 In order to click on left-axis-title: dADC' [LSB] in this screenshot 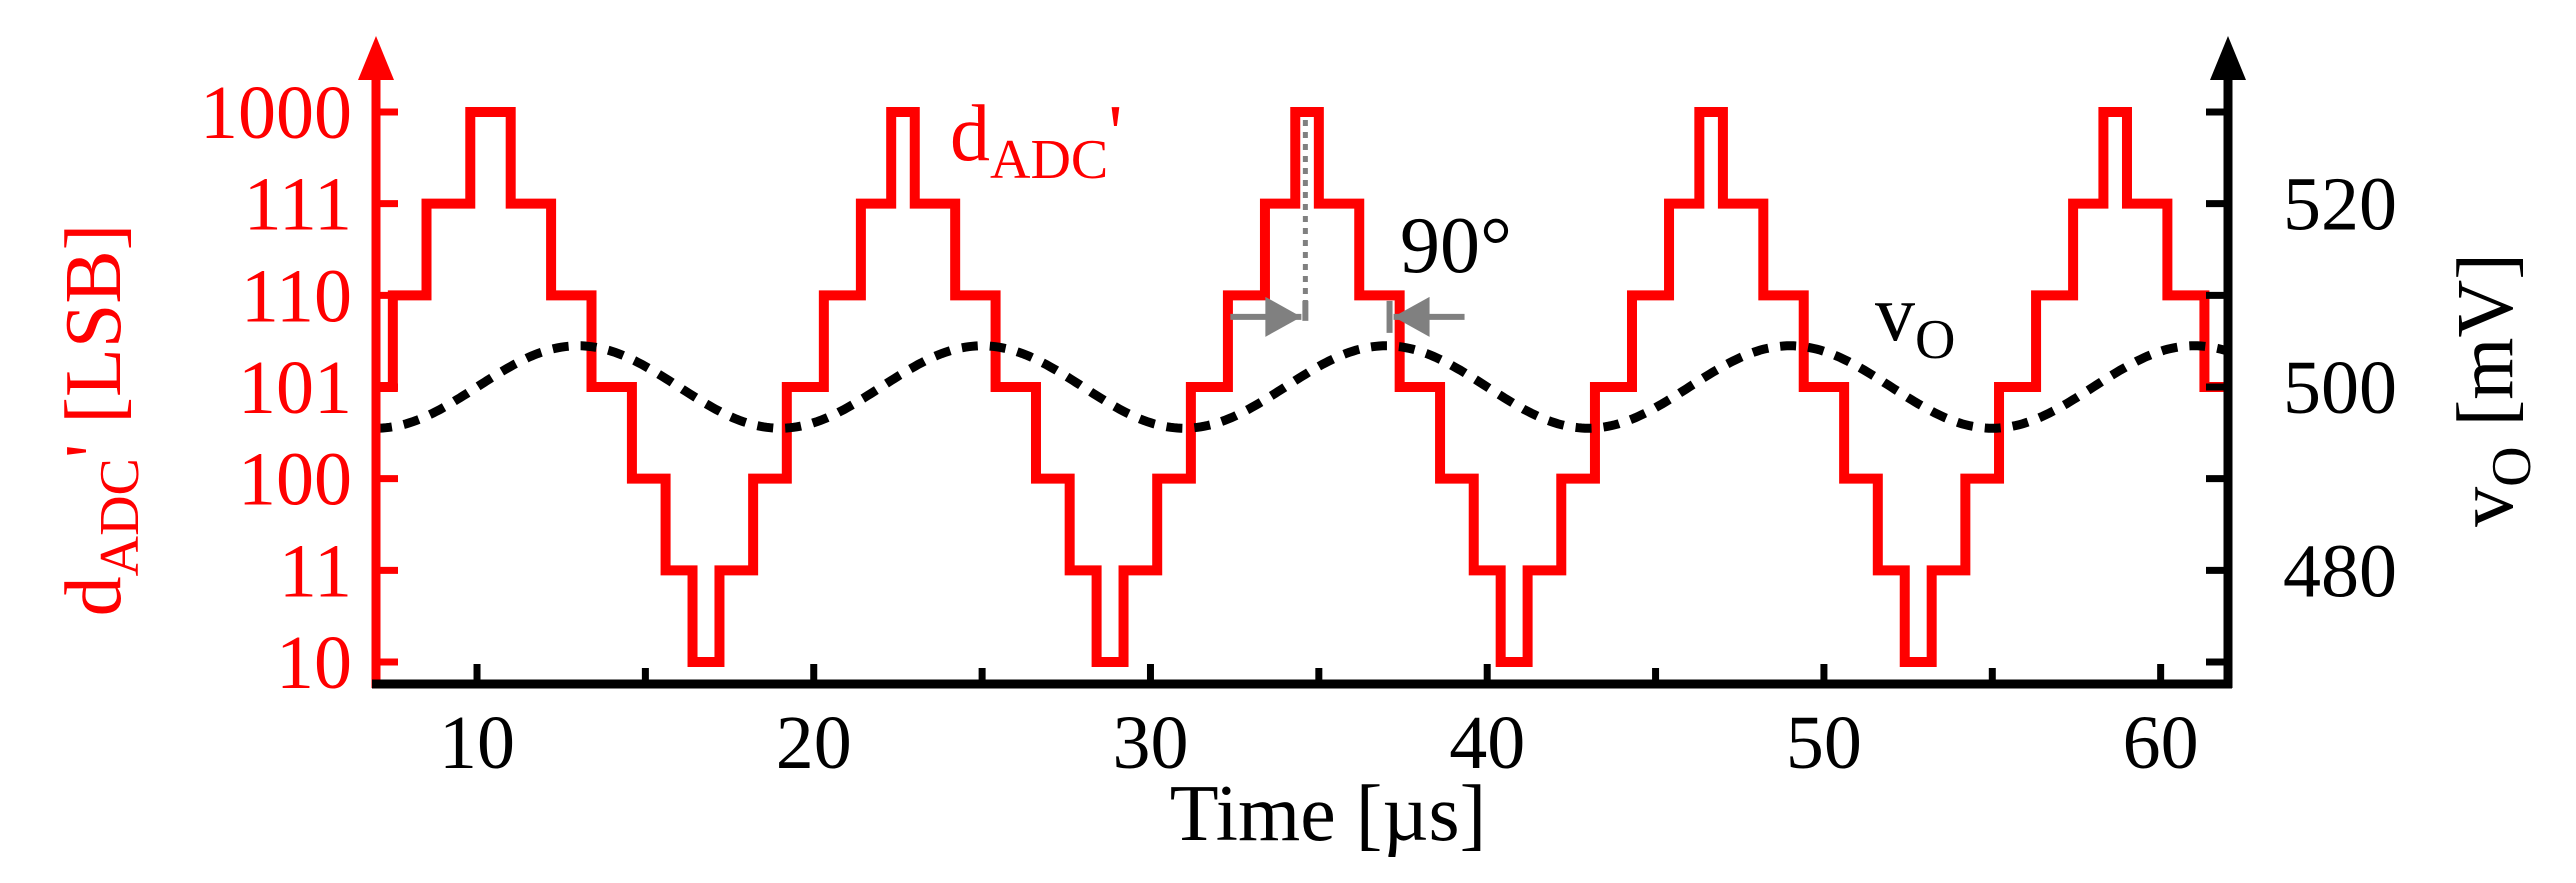, I will do `click(100, 420)`.